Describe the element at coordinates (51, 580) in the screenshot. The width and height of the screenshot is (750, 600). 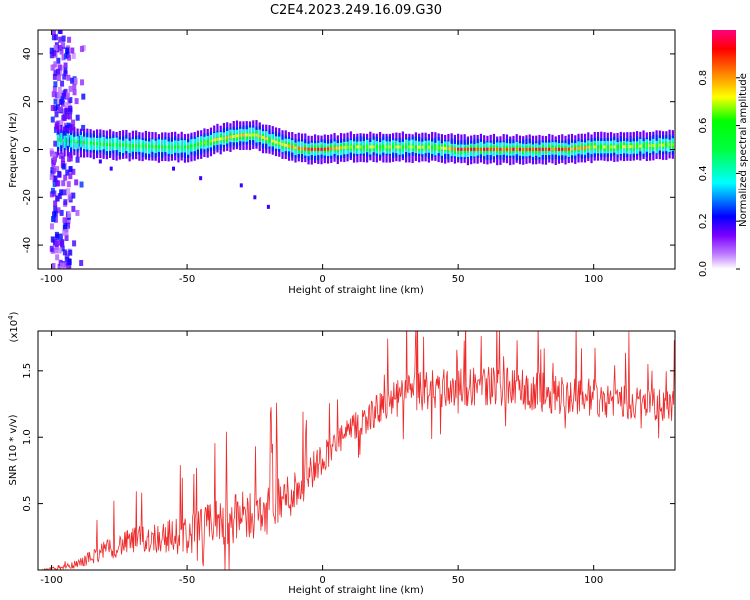
I see `snr-x-tick-label: -100` at that location.